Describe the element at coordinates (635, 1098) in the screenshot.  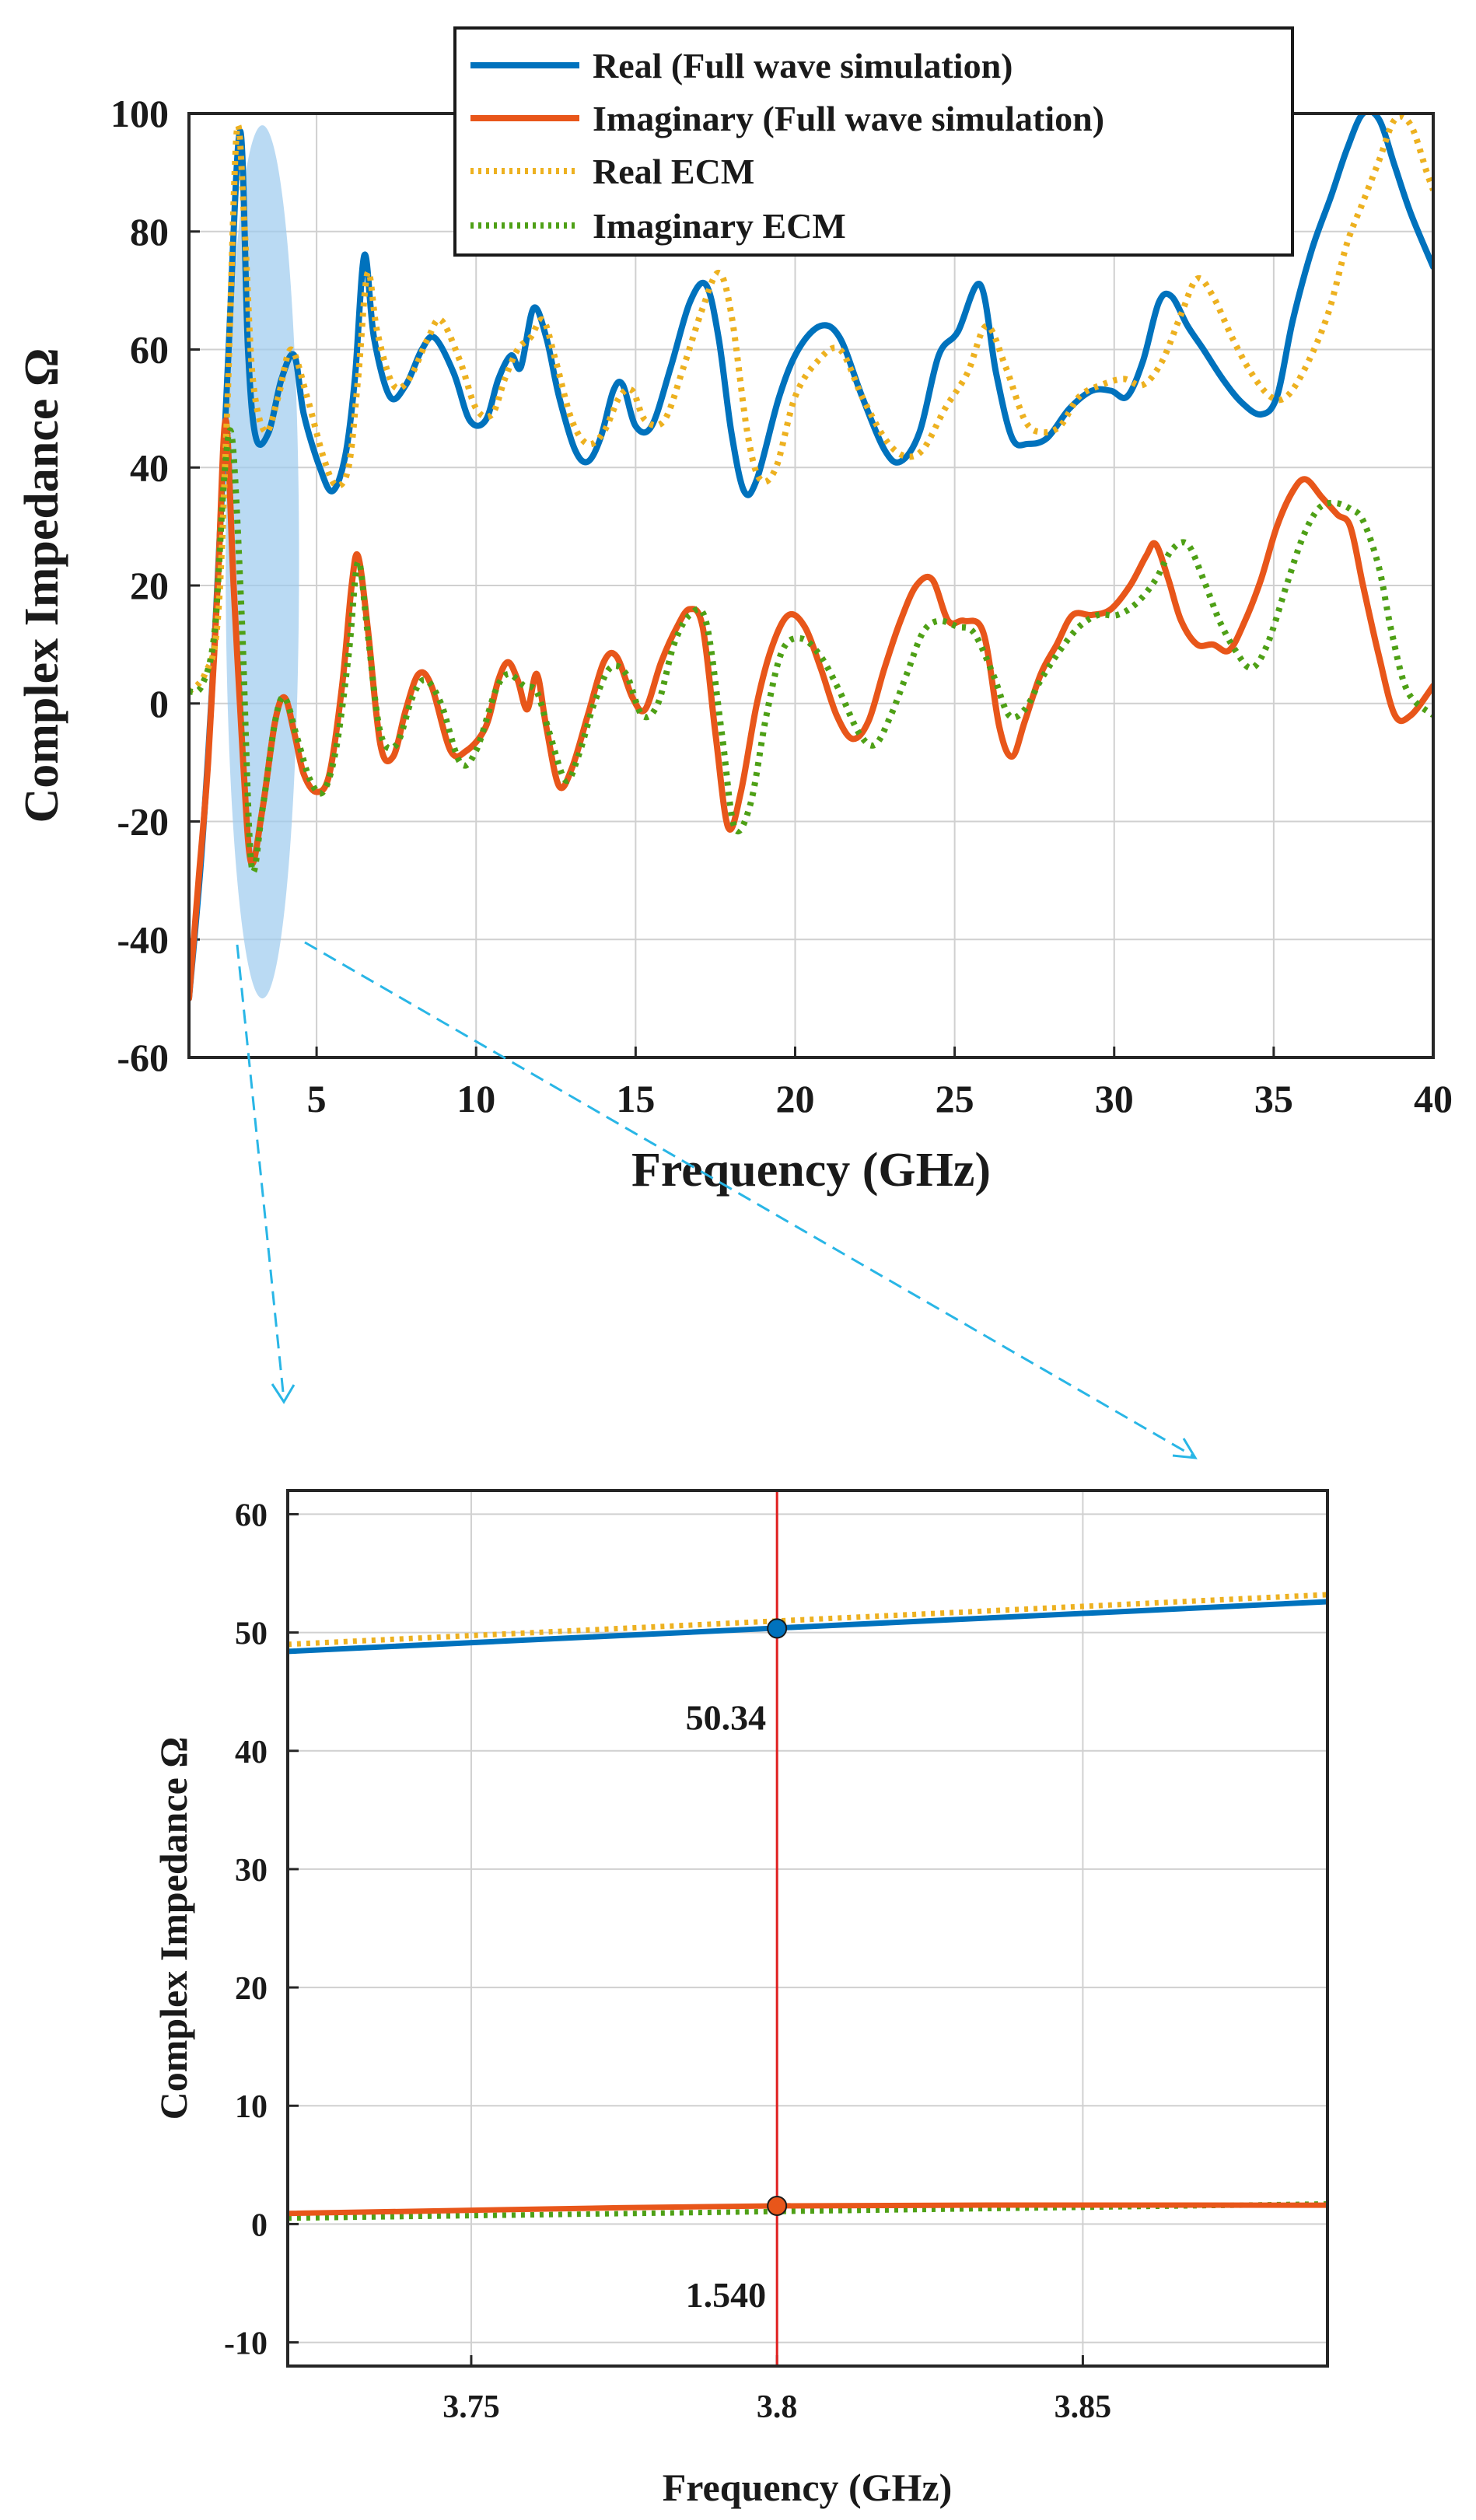
I see `x-tick-label: 15` at that location.